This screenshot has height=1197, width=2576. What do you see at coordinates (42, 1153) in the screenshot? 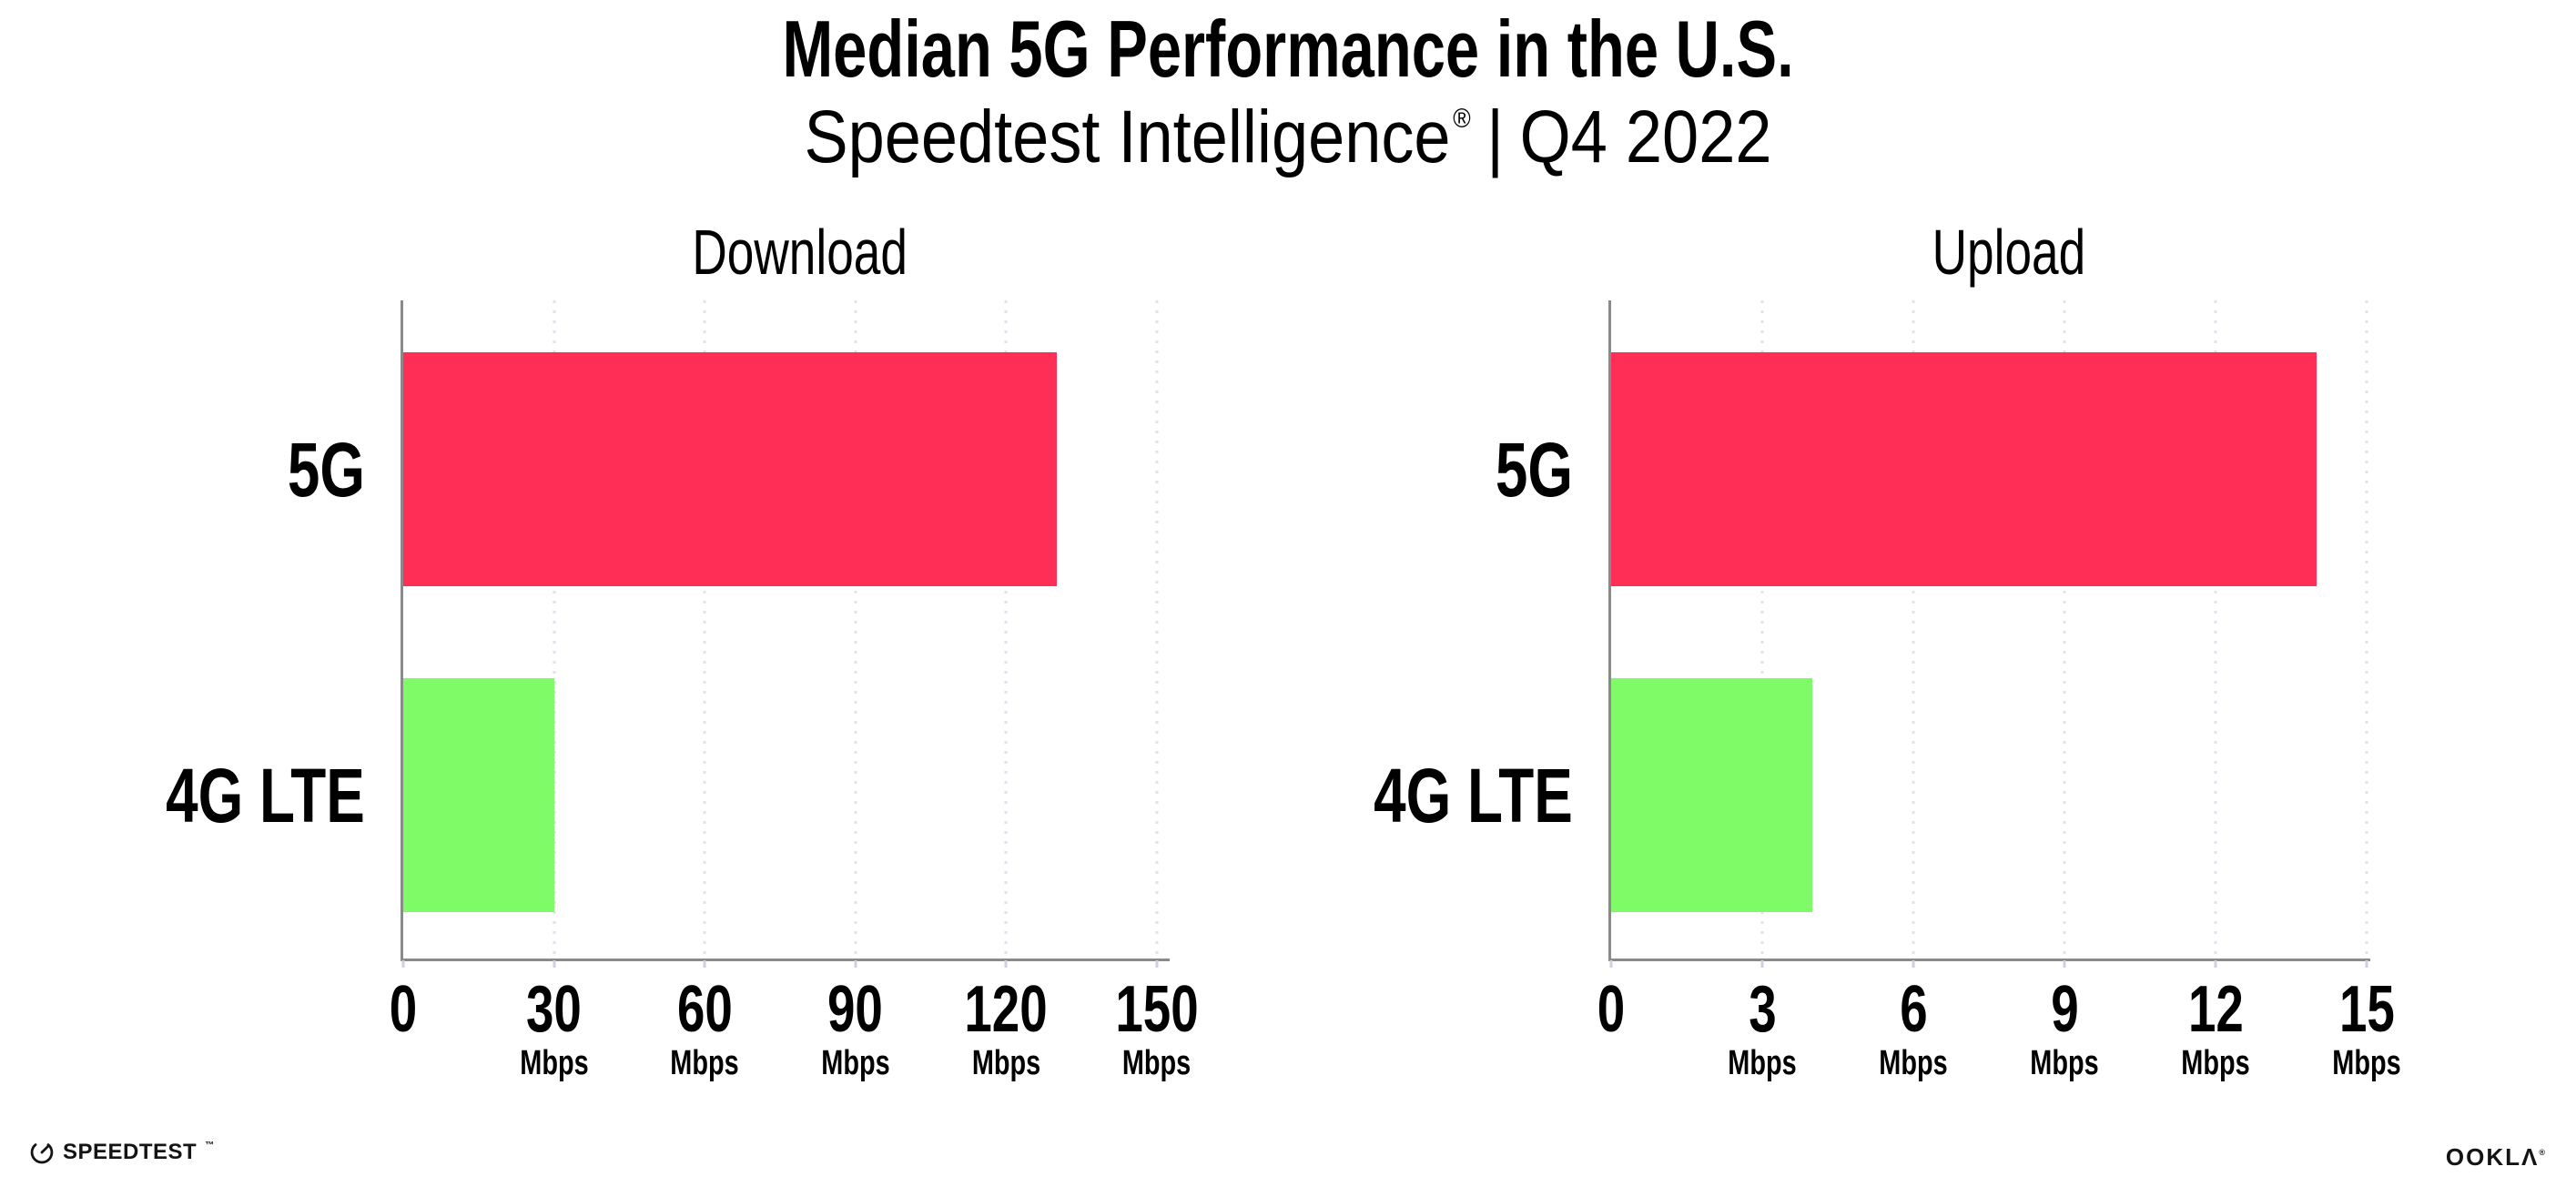
I see `speedtest-gauge-icon` at bounding box center [42, 1153].